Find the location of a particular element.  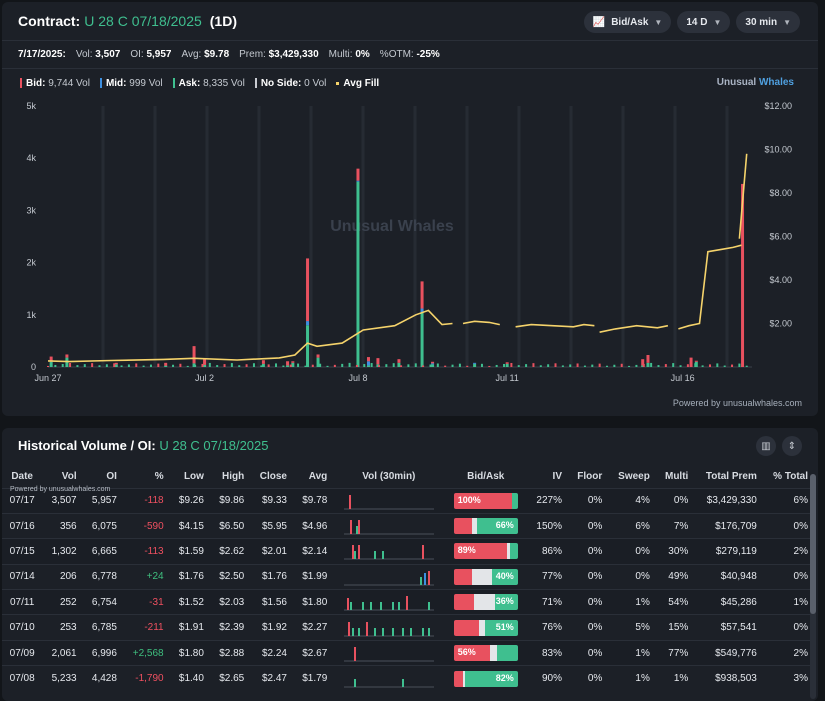

stat-prem: Prem: $3,429,330 is located at coordinates (279, 54).